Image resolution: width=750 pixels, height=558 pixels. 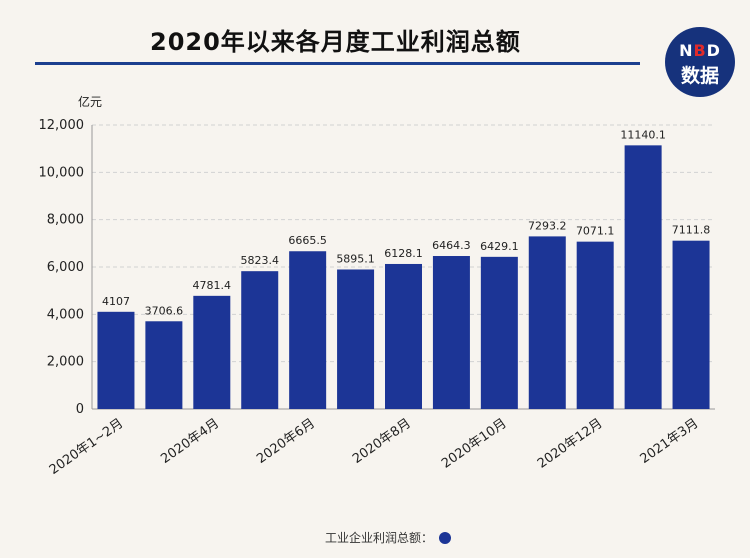 I want to click on x-tick-label: 2021年3月, so click(x=670, y=441).